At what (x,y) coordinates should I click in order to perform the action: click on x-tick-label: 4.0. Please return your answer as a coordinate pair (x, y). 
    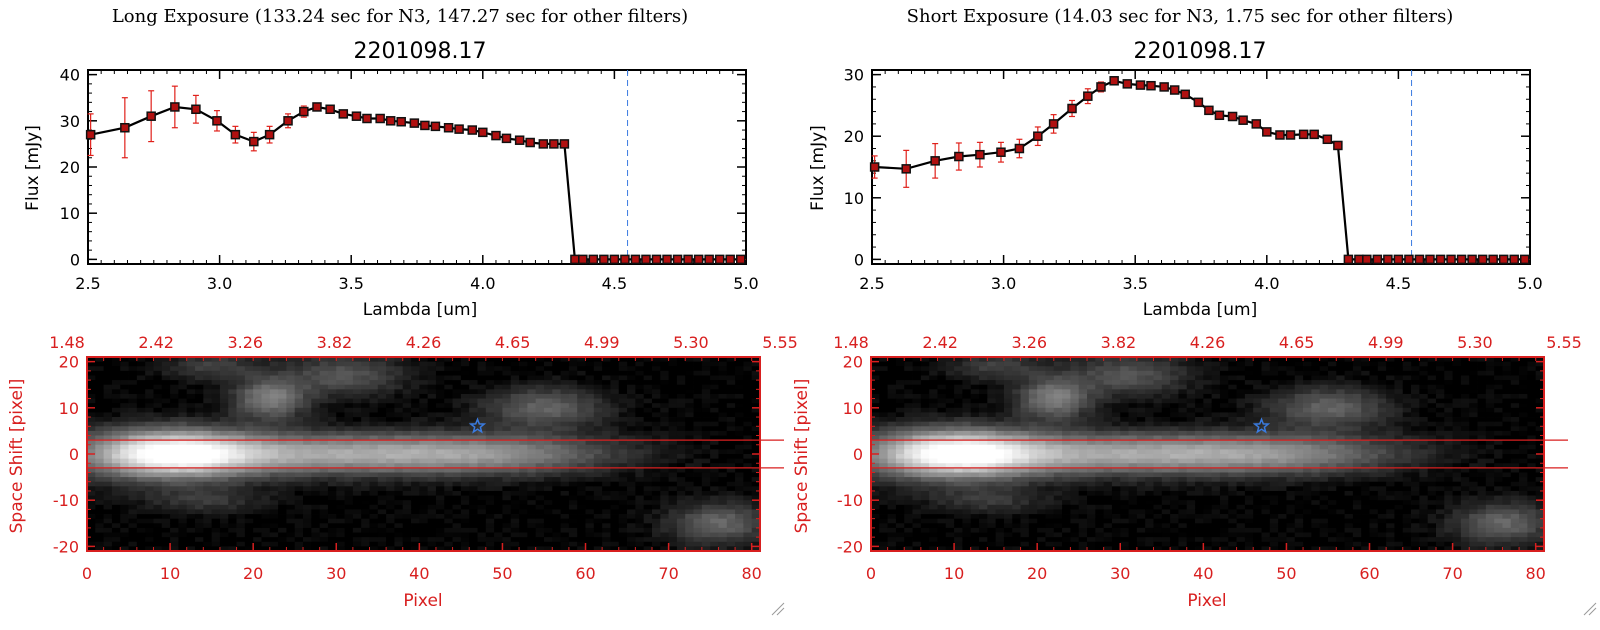
    Looking at the image, I should click on (1266, 283).